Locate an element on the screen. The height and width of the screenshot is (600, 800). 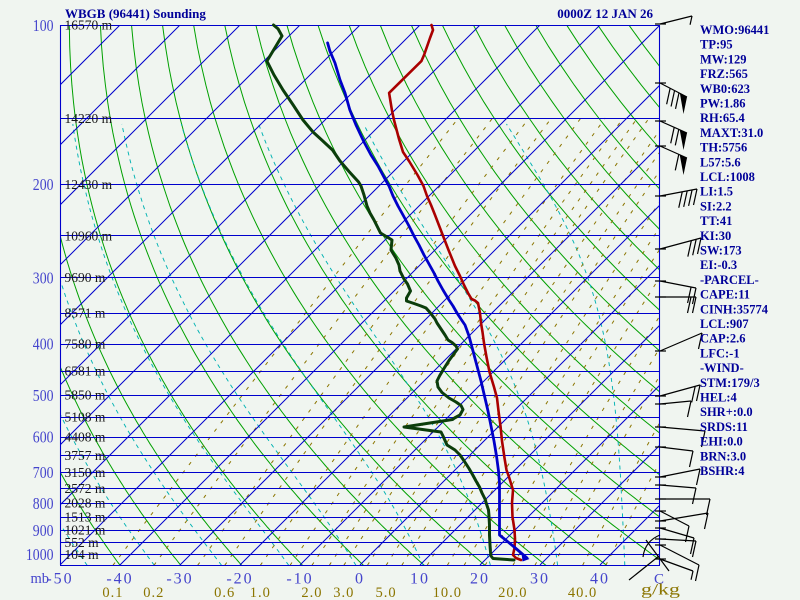
temp-tick-label: -40 is located at coordinates (119, 579).